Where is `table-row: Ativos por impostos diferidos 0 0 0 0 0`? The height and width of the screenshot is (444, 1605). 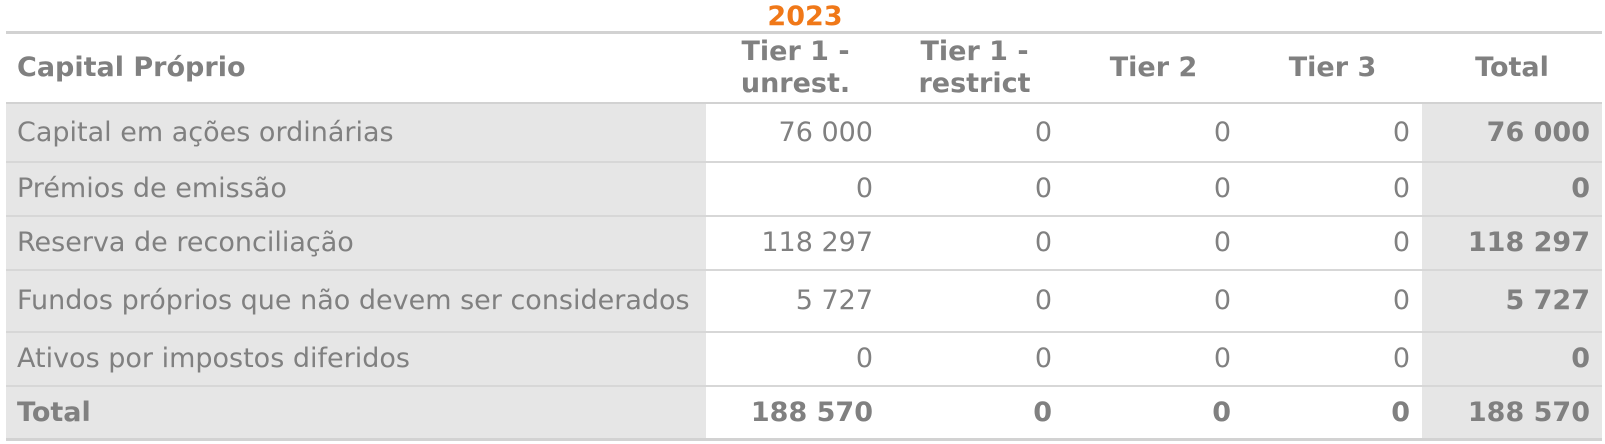
table-row: Ativos por impostos diferidos 0 0 0 0 0 is located at coordinates (804, 359).